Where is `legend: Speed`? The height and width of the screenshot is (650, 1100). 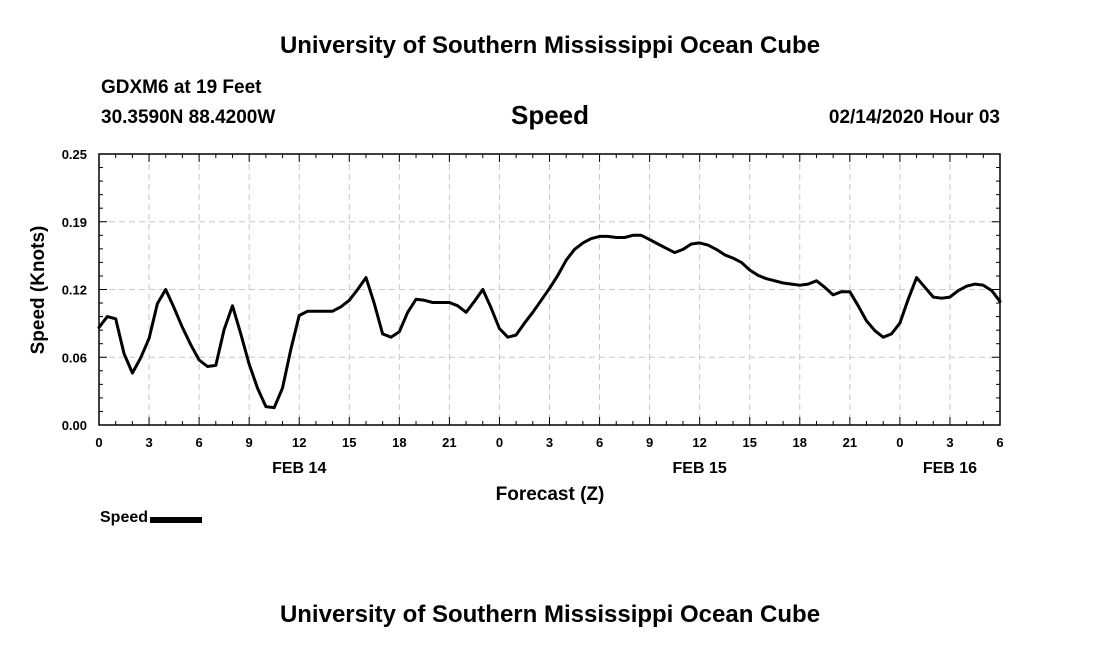
legend: Speed is located at coordinates (151, 518).